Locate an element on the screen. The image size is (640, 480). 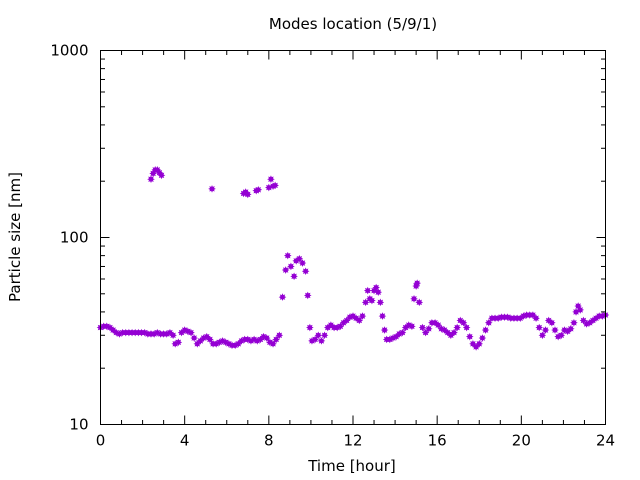
chart-title: Modes location (5/9/1) is located at coordinates (353, 24).